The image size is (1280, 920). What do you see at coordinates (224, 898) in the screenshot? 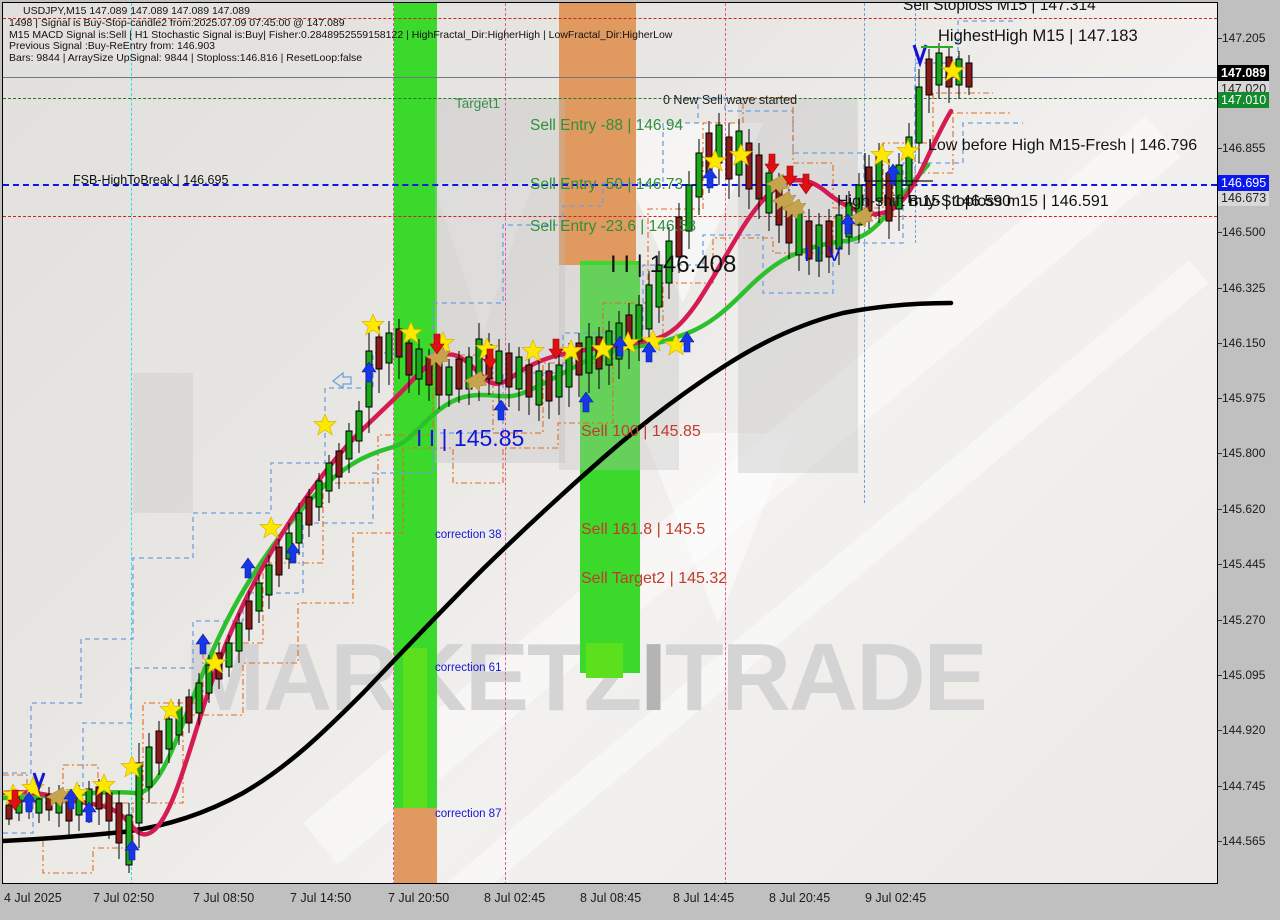
I see `time-tick-2: 7 Jul 08:50` at bounding box center [224, 898].